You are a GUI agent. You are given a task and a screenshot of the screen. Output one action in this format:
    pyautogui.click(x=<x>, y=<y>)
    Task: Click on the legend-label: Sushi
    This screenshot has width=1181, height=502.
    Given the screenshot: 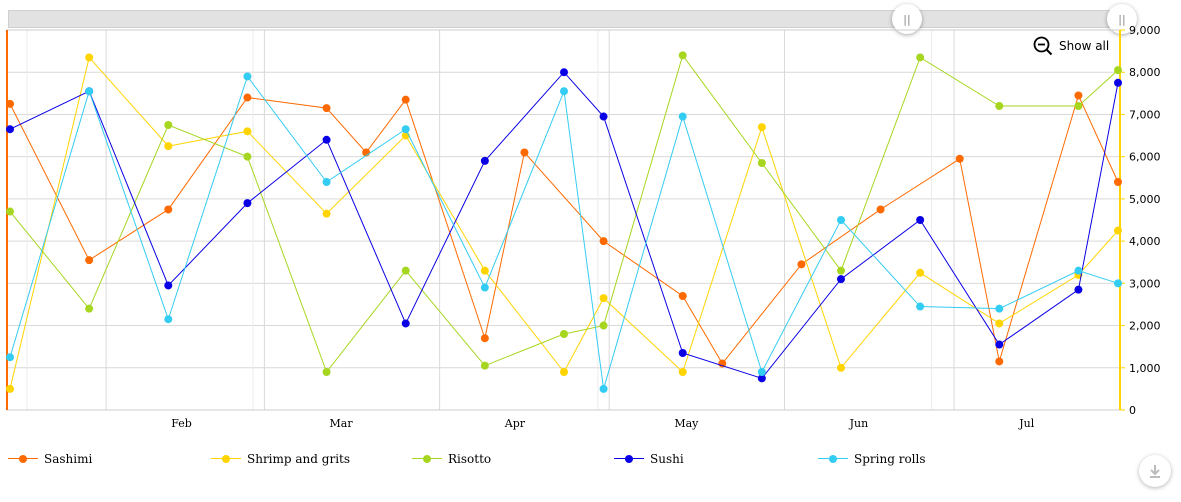 What is the action you would take?
    pyautogui.click(x=667, y=459)
    